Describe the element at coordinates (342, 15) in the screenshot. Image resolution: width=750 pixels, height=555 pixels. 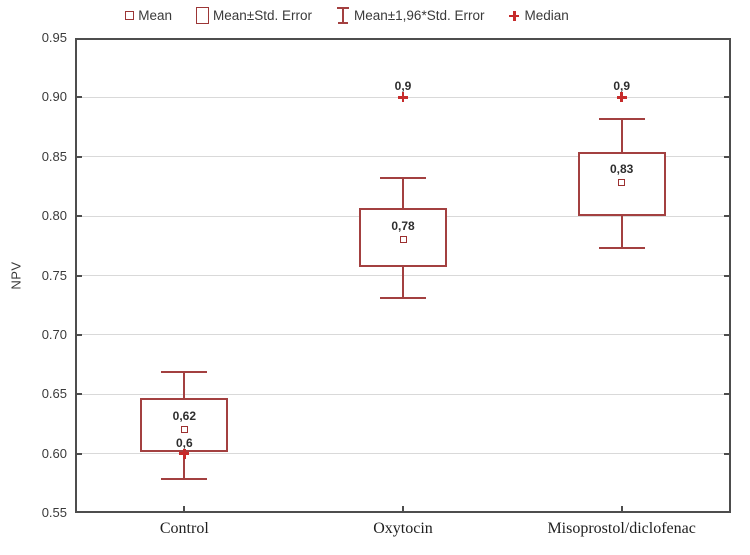
I see `ci-whisker-icon` at that location.